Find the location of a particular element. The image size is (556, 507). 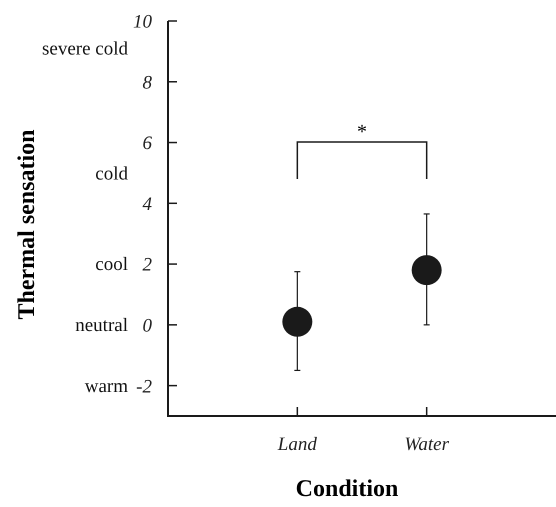

text: cool is located at coordinates (111, 265).